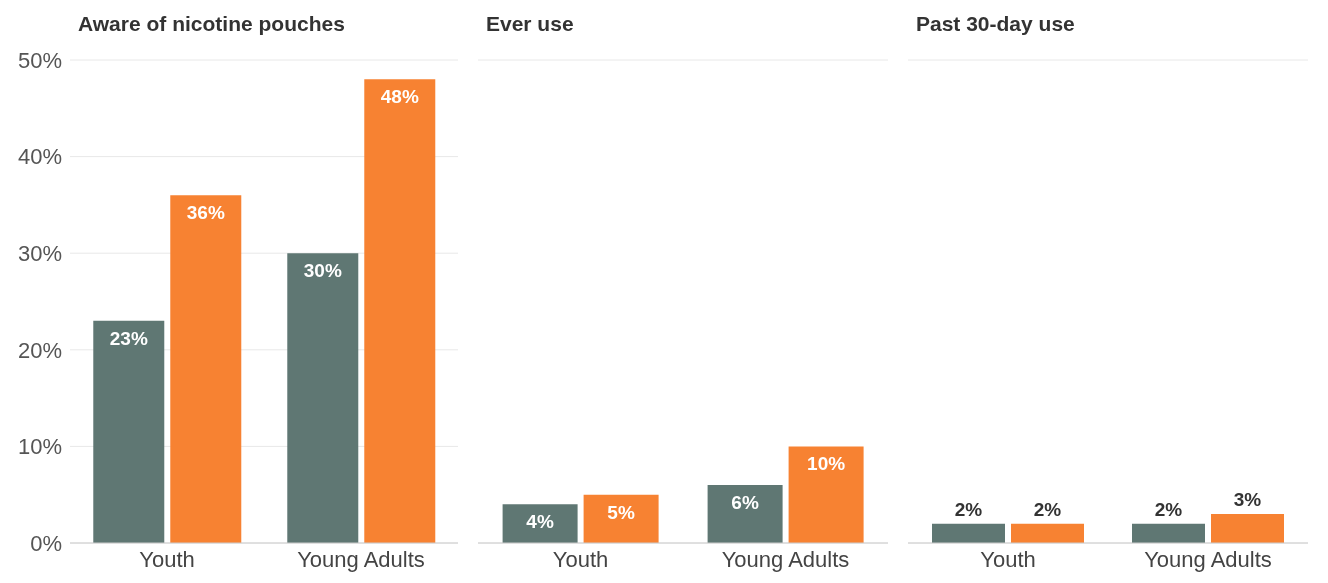 This screenshot has width=1328, height=583. Describe the element at coordinates (530, 24) in the screenshot. I see `chart-title: Ever use` at that location.